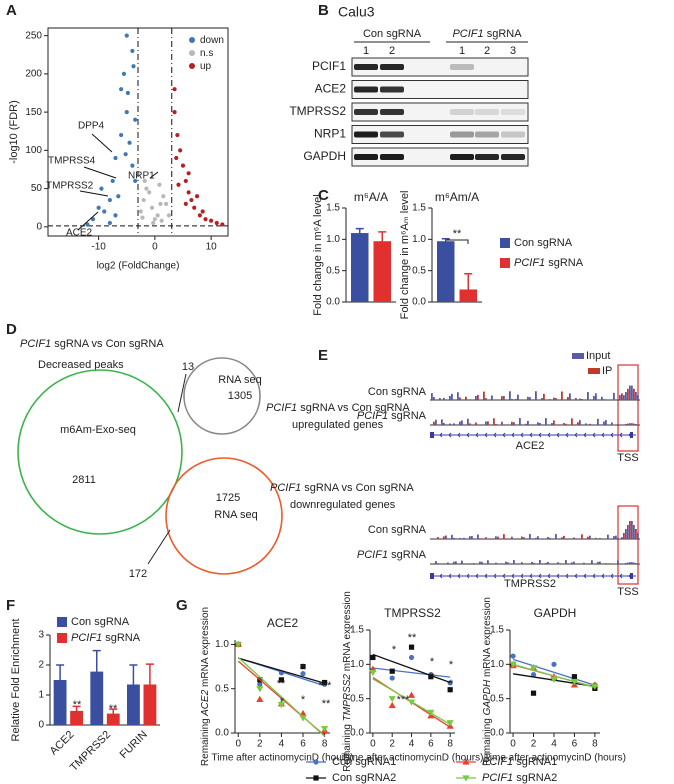 This screenshot has width=674, height=784. What do you see at coordinates (41, 695) in the screenshot?
I see `y-tick-label: 1` at bounding box center [41, 695].